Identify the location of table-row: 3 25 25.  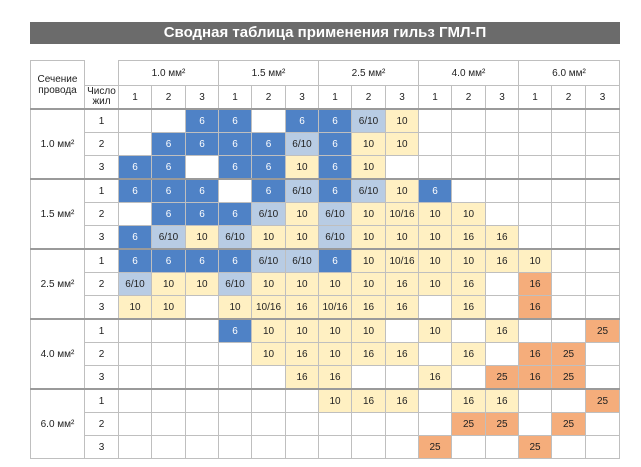
(325, 447).